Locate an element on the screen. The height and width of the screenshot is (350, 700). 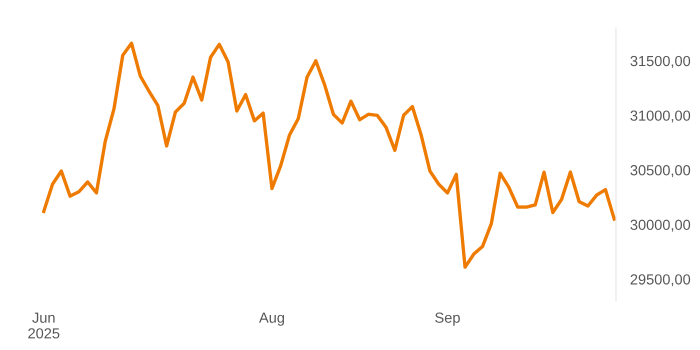
y-tick-label: 31500,00 is located at coordinates (660, 62).